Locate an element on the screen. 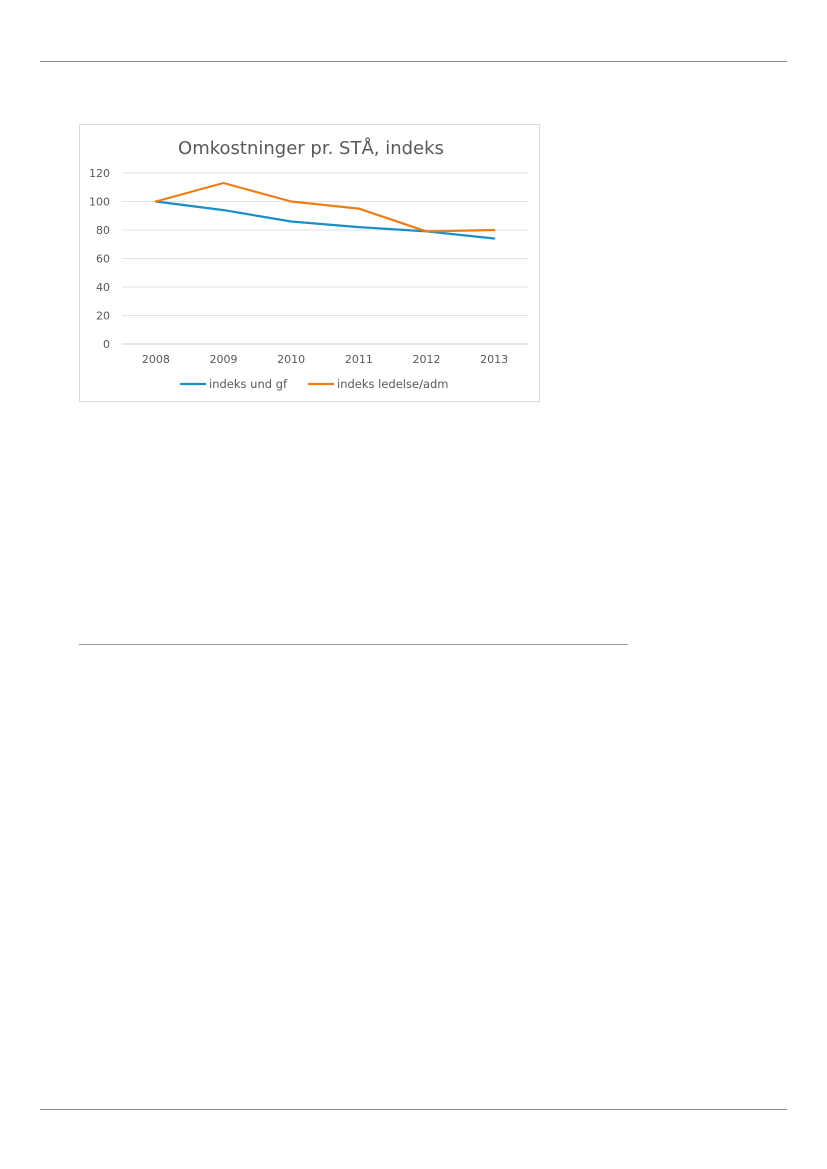  x-tick-label: 2011 is located at coordinates (359, 359).